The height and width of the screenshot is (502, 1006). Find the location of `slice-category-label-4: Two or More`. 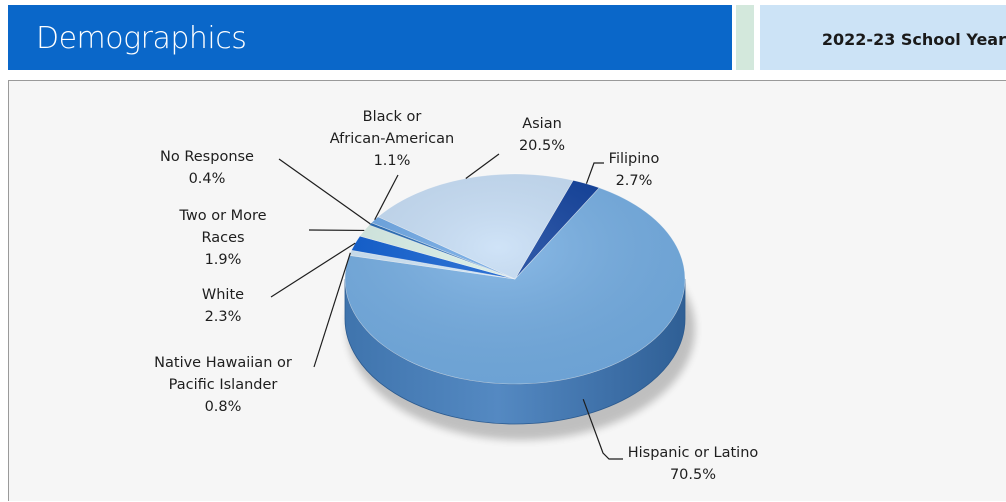

slice-category-label-4: Two or More is located at coordinates (222, 216).